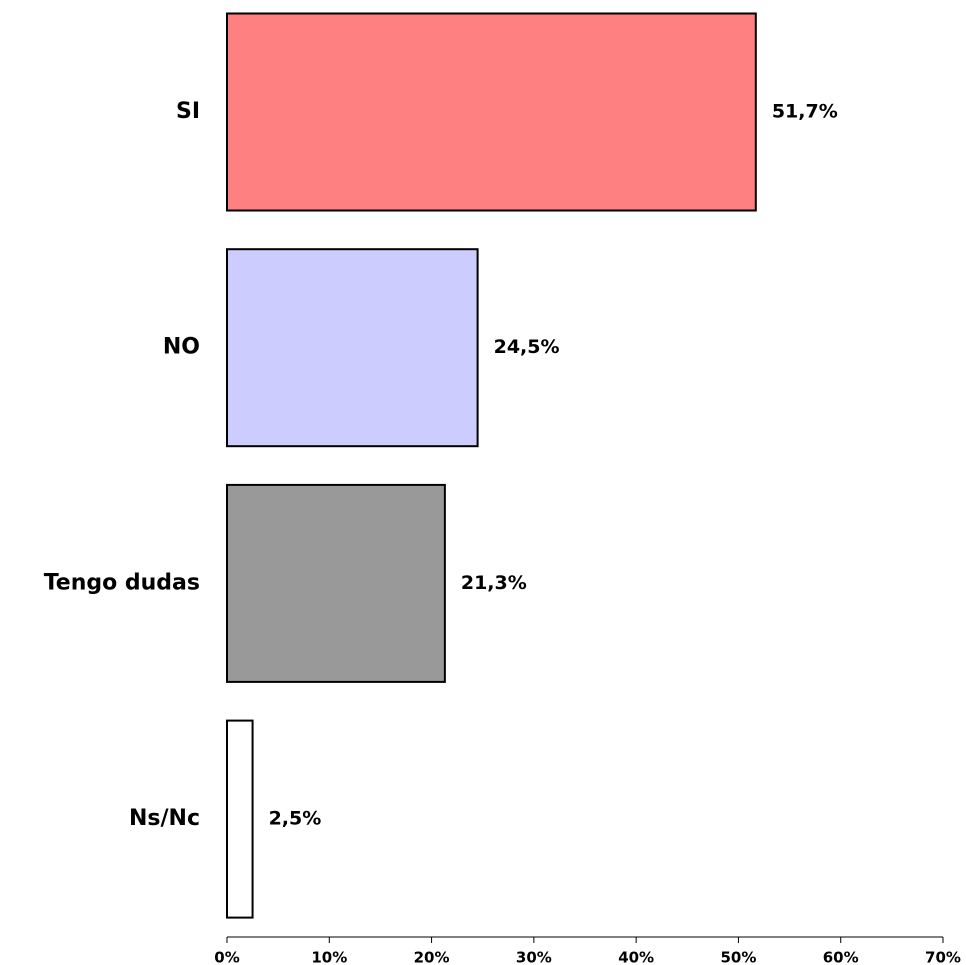 This screenshot has width=966, height=965. Describe the element at coordinates (432, 957) in the screenshot. I see `x-tick-label: 20%` at that location.